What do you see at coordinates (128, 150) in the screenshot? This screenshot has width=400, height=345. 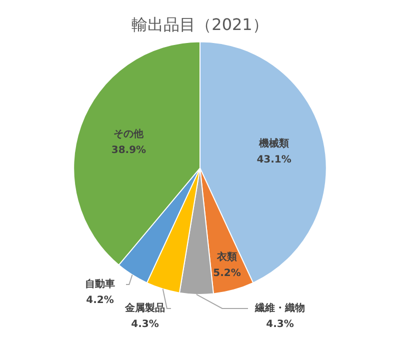 I see `data-label: 38.9%` at bounding box center [128, 150].